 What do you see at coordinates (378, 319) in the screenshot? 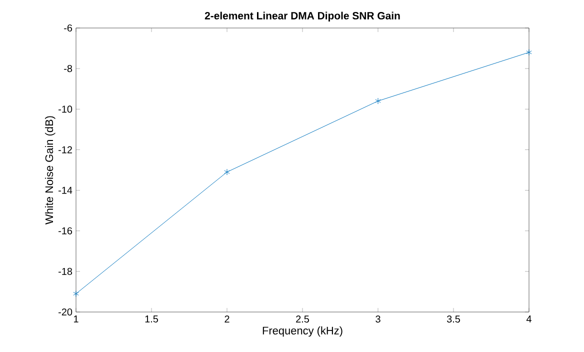
I see `x-tick-label: 3` at bounding box center [378, 319].